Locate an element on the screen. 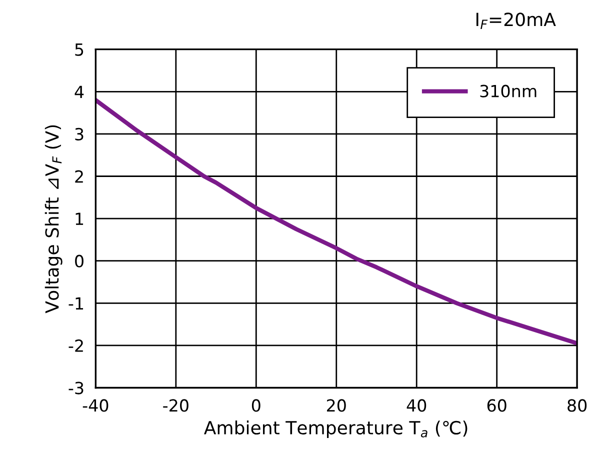 The width and height of the screenshot is (598, 470). x-tick-label: 60 is located at coordinates (496, 405).